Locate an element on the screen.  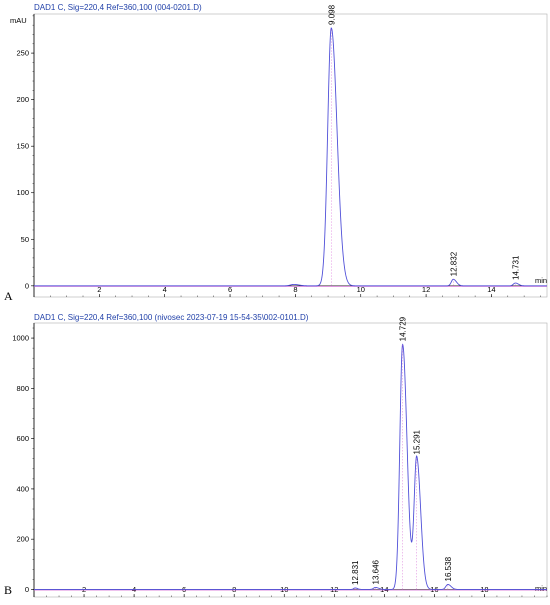
y-tick-label-a: 150 is located at coordinates (22, 146).